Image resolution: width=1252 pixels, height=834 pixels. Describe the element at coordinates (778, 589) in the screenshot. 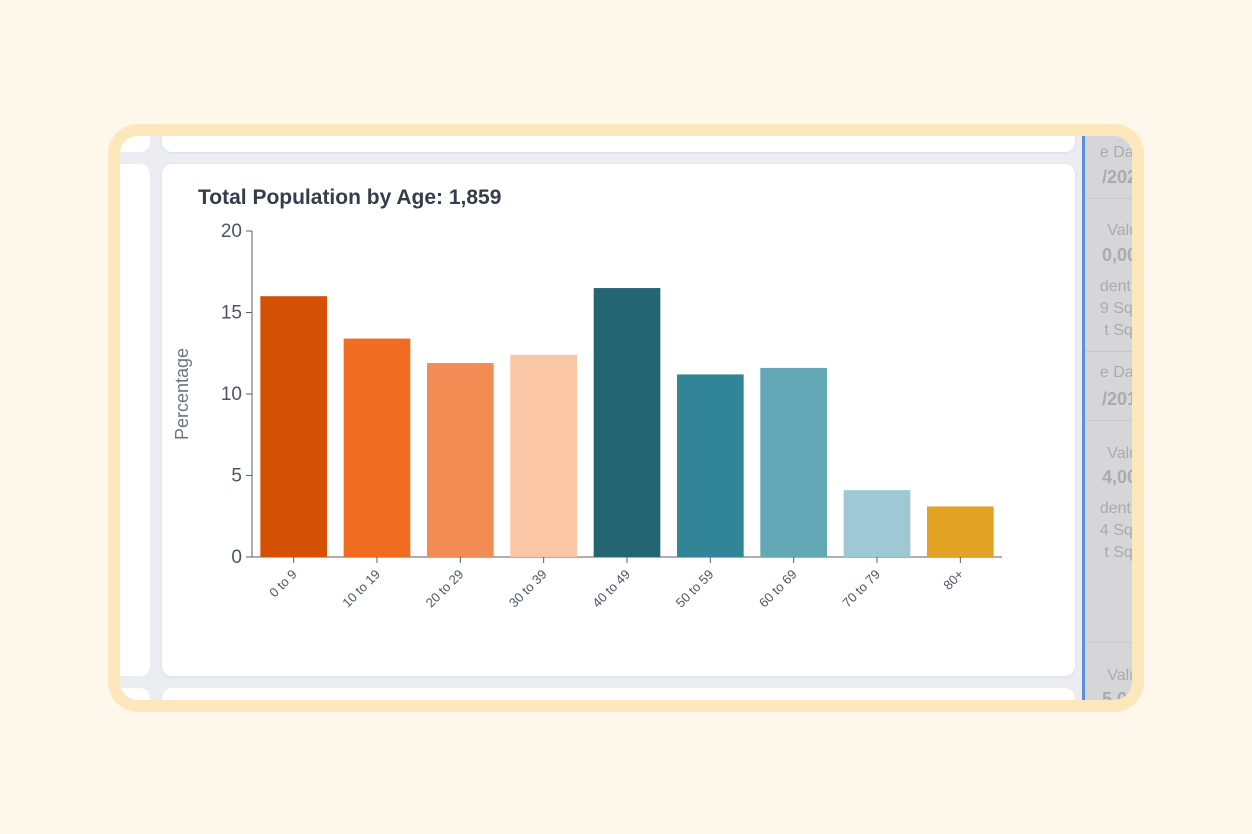

I see `x-tick-label: 60 to 69` at that location.